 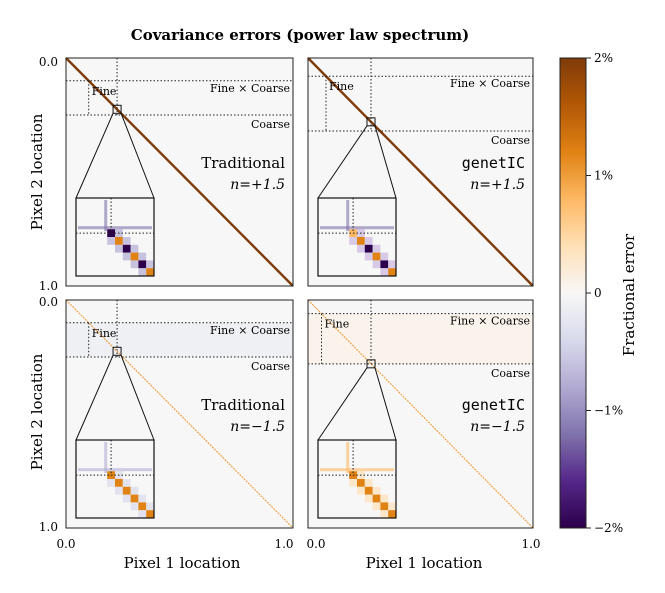 I want to click on colorbar-tick-label: 1%, so click(x=603, y=176).